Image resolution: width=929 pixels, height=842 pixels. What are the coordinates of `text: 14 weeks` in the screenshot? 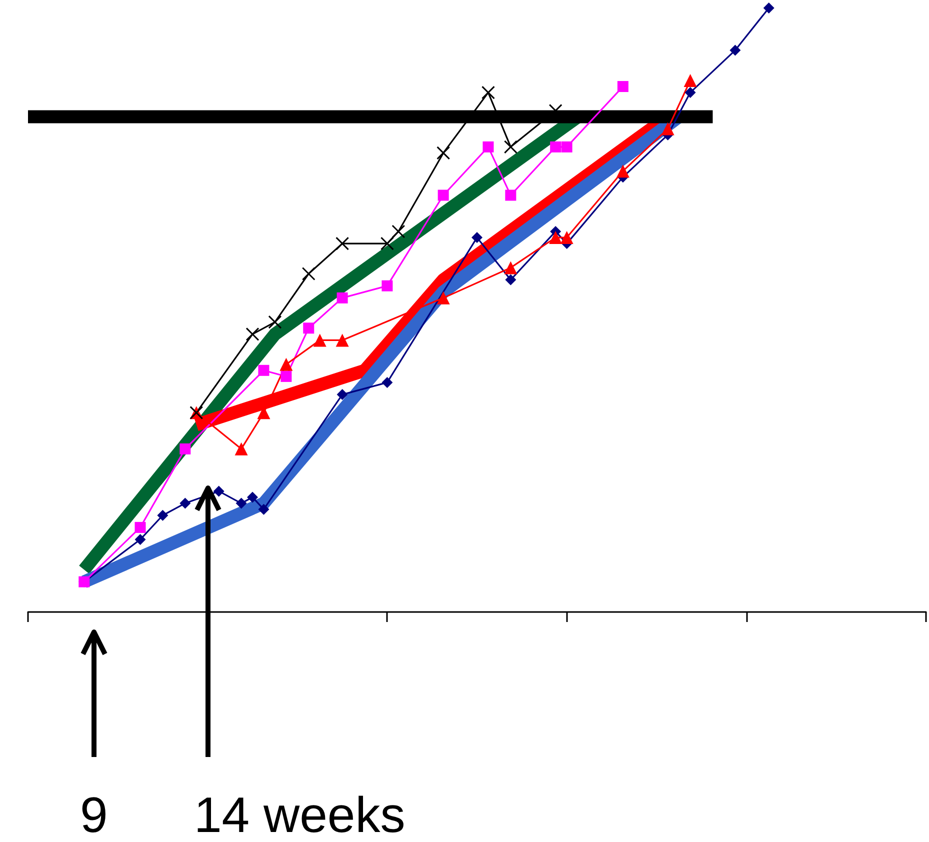 It's located at (300, 814).